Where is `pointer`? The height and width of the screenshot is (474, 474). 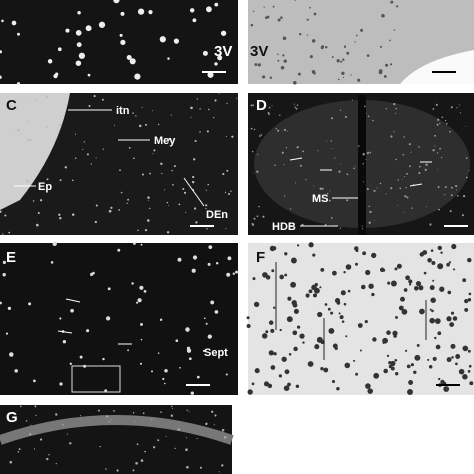 pointer is located at coordinates (194, 192).